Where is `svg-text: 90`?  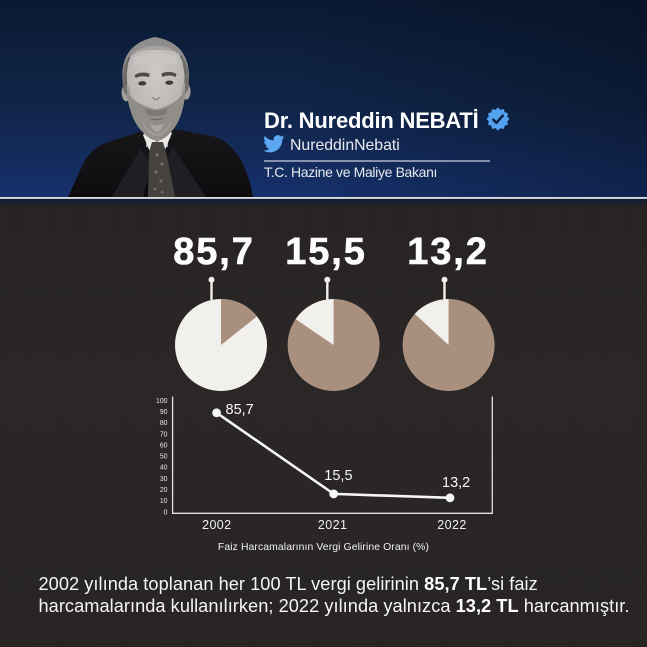 svg-text: 90 is located at coordinates (164, 412).